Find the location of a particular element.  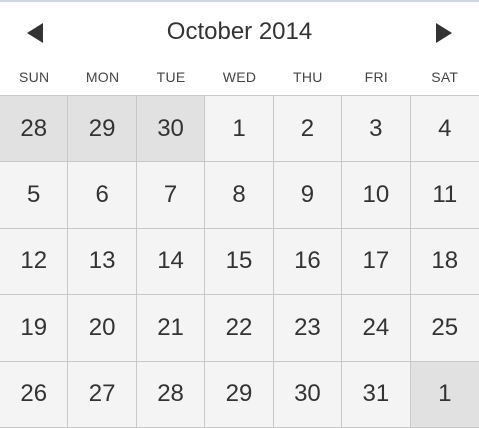

day-cell: 2 is located at coordinates (308, 129).